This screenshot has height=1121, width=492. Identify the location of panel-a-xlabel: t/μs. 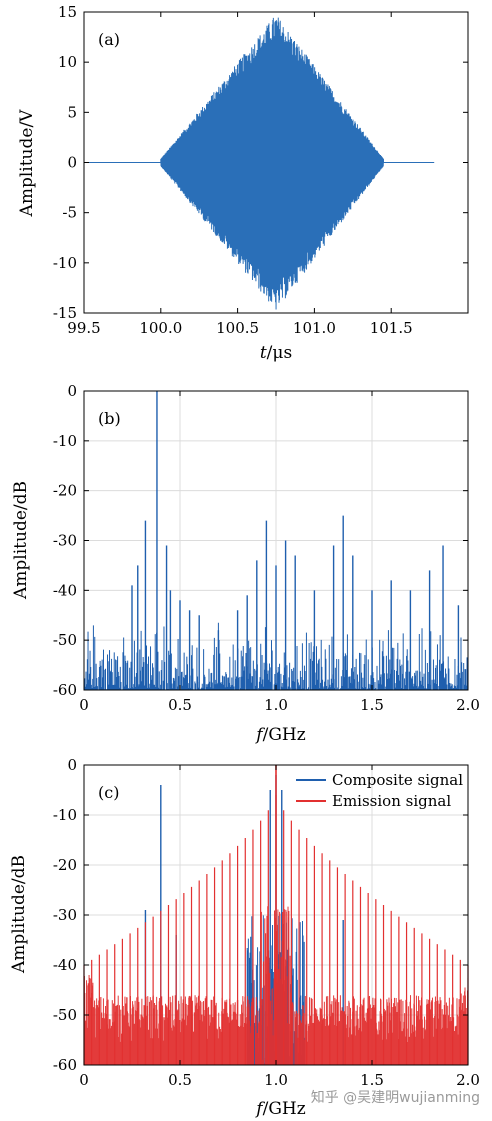
(276, 353).